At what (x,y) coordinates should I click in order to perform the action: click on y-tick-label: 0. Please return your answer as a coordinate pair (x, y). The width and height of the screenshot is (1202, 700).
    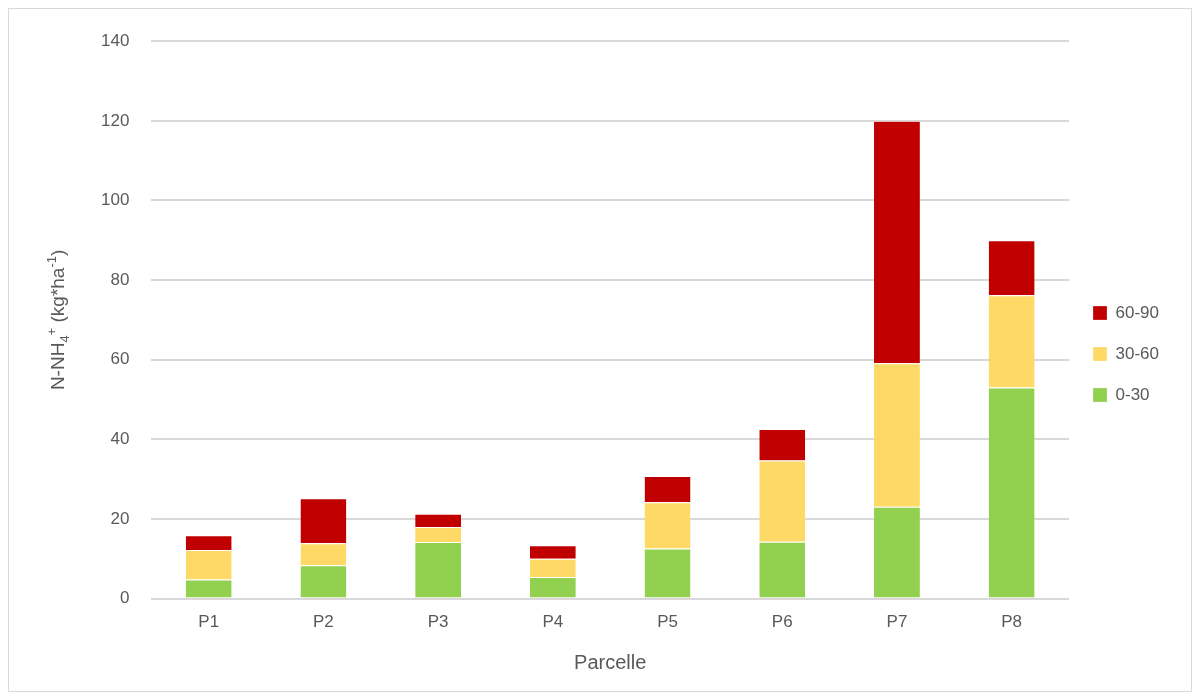
    Looking at the image, I should click on (124, 598).